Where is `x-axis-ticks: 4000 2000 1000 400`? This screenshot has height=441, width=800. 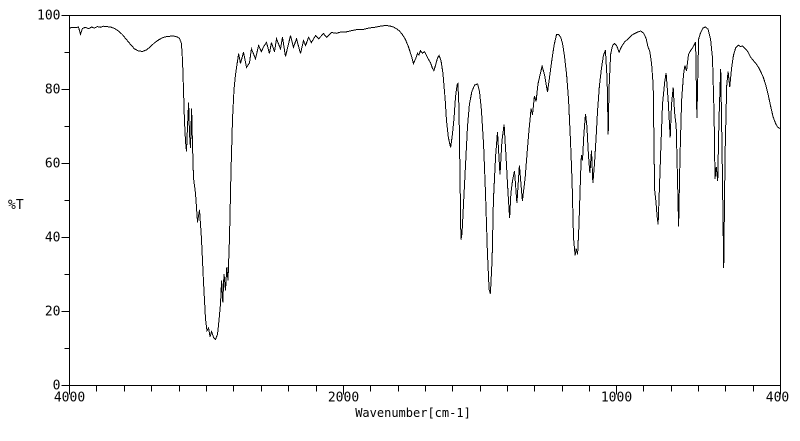 x-axis-ticks: 4000 2000 1000 400 is located at coordinates (421, 395).